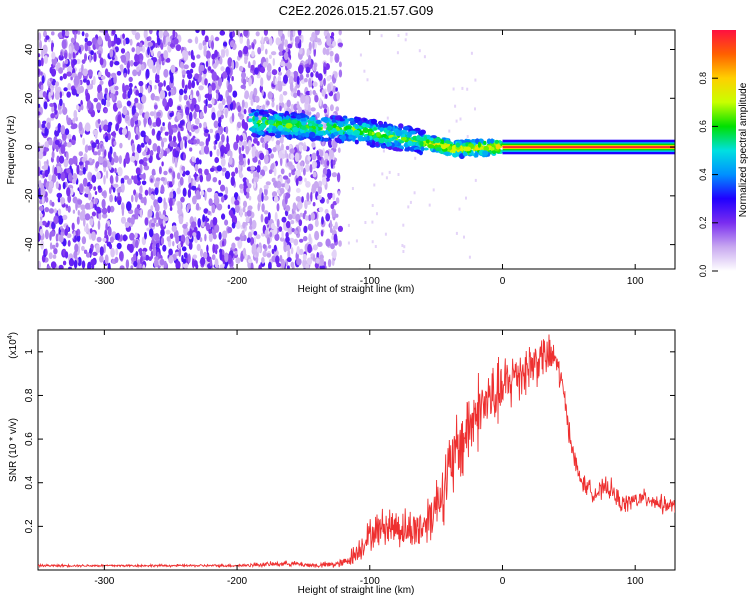 The image size is (750, 600). I want to click on x-tick-label: 0, so click(503, 581).